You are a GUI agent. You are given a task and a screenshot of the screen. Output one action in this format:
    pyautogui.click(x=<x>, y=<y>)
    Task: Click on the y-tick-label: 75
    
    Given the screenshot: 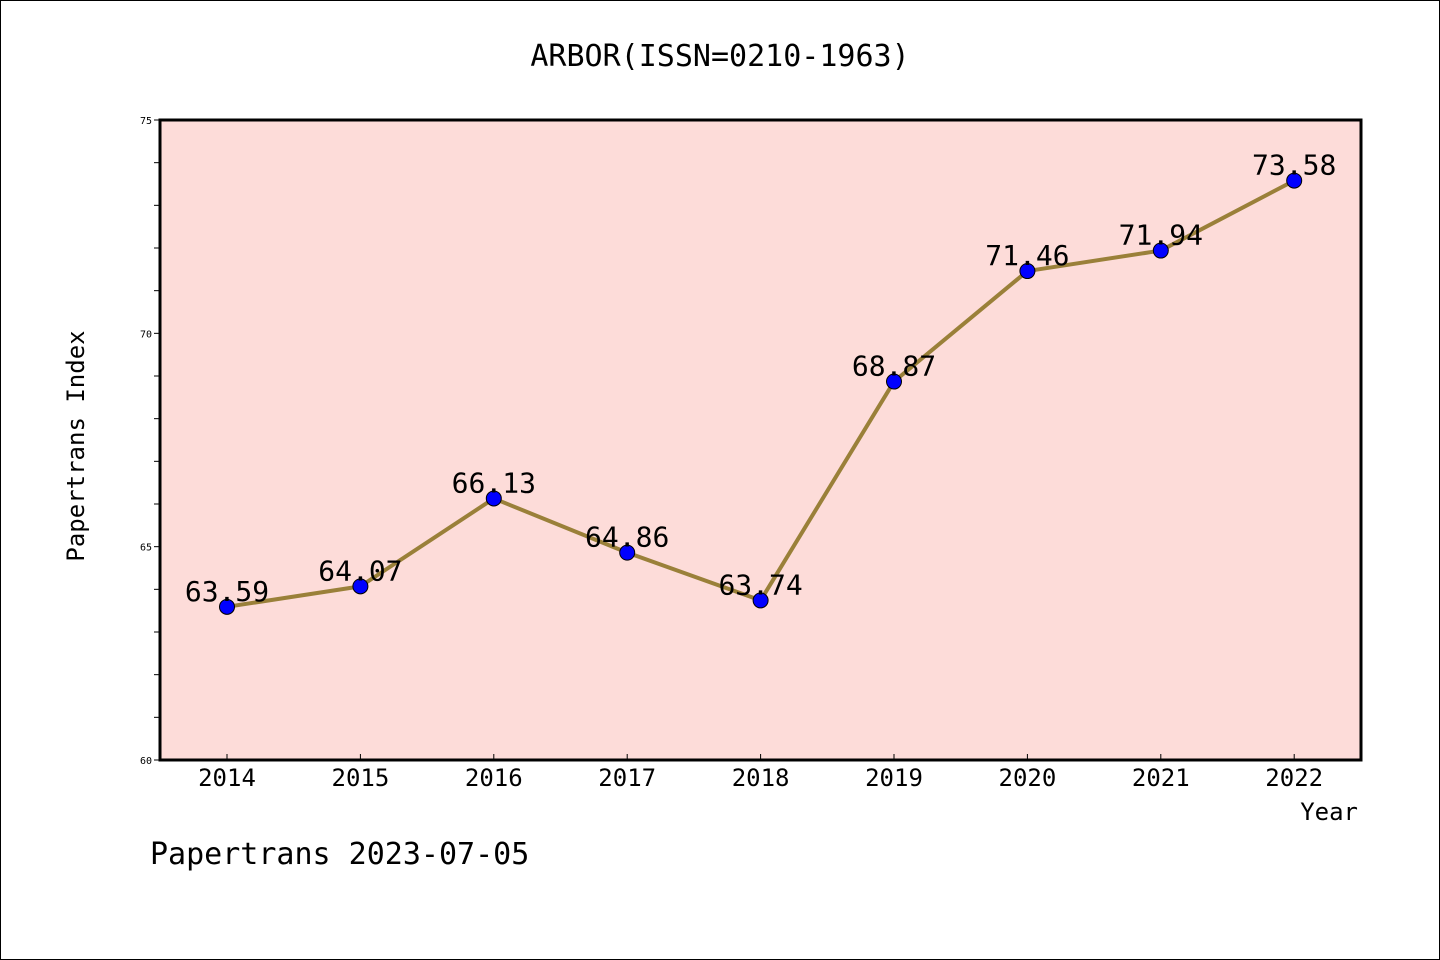 What is the action you would take?
    pyautogui.click(x=146, y=121)
    